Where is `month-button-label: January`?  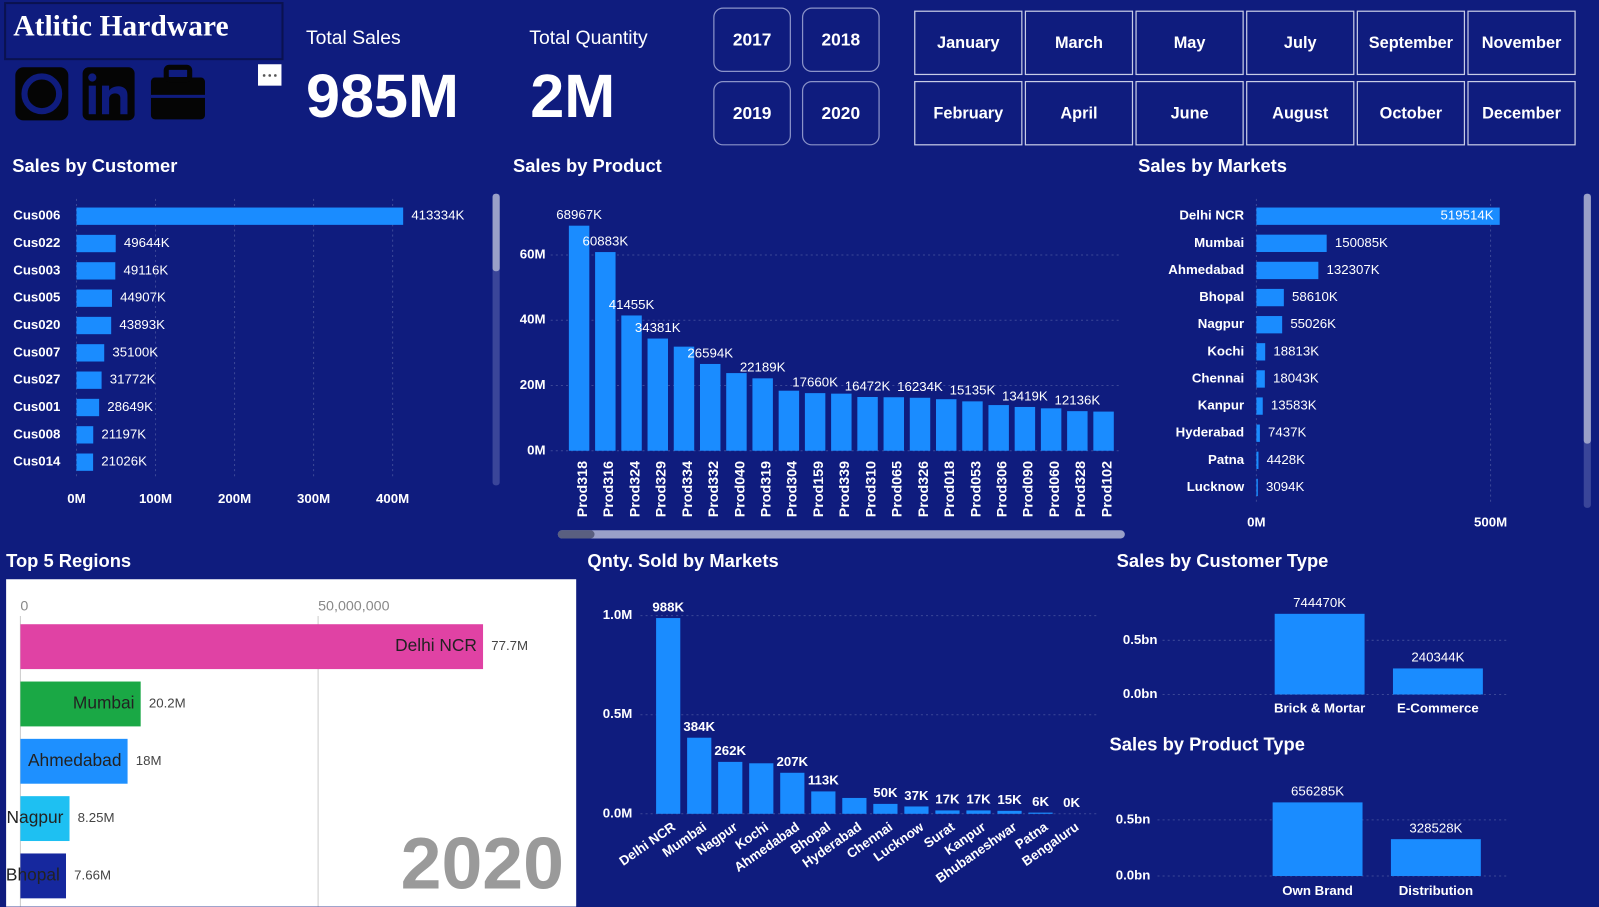 month-button-label: January is located at coordinates (968, 43).